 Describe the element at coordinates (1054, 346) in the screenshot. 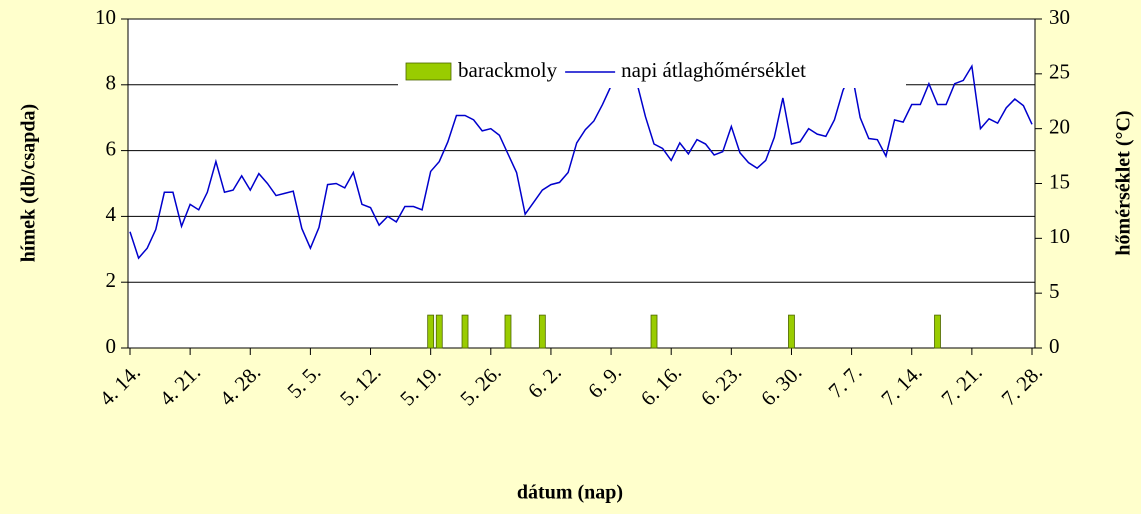

I see `y2-tick-label: 0` at that location.